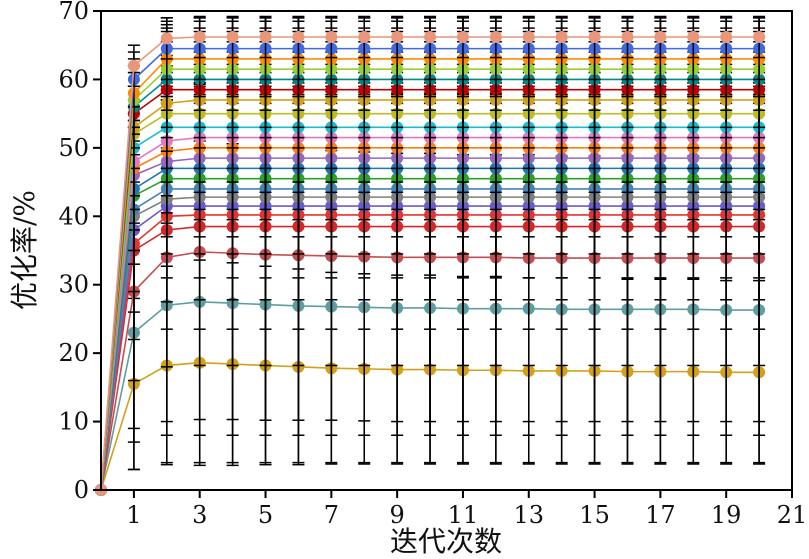 The image size is (809, 559). I want to click on x-tick-label: 11, so click(463, 515).